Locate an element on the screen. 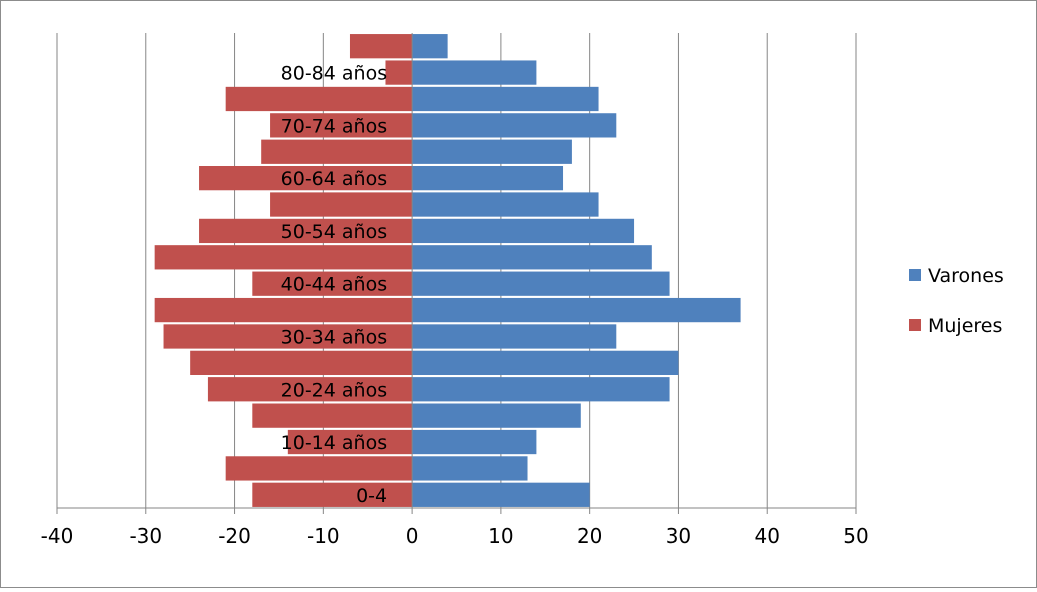  category-label: 0-4 is located at coordinates (371, 496).